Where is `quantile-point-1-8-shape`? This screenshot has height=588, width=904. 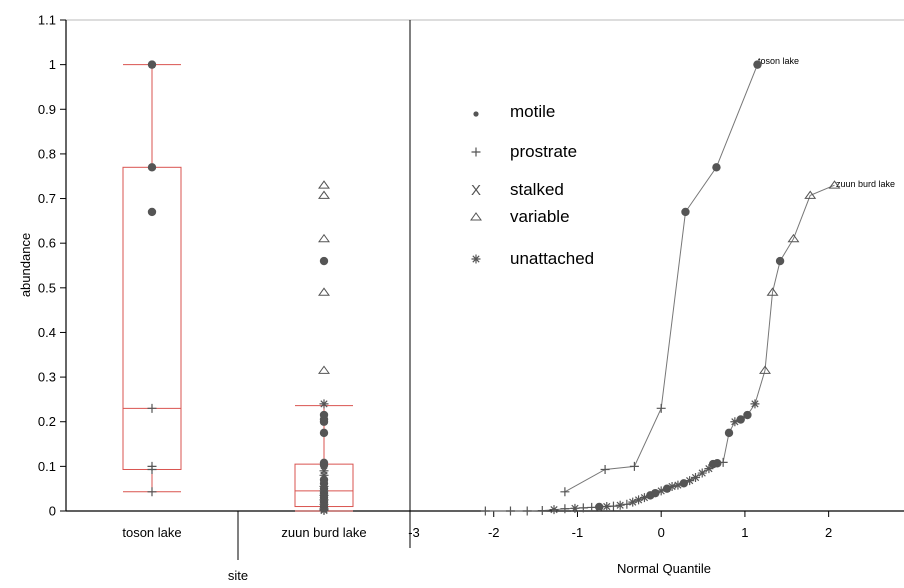 quantile-point-1-8-shape is located at coordinates (592, 507).